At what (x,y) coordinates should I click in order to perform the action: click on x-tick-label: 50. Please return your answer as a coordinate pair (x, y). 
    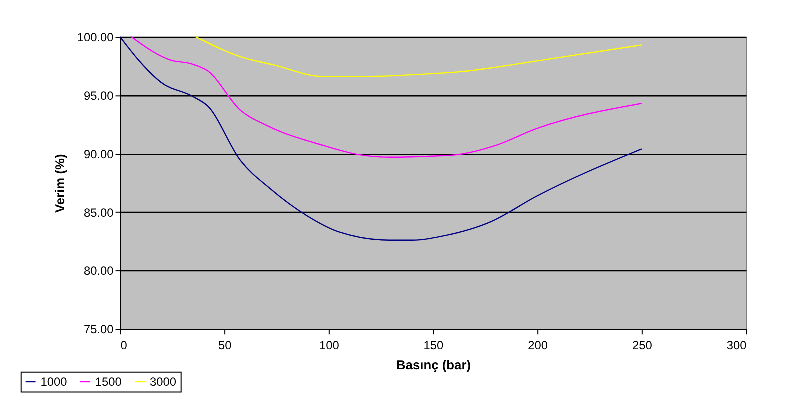
    Looking at the image, I should click on (225, 345).